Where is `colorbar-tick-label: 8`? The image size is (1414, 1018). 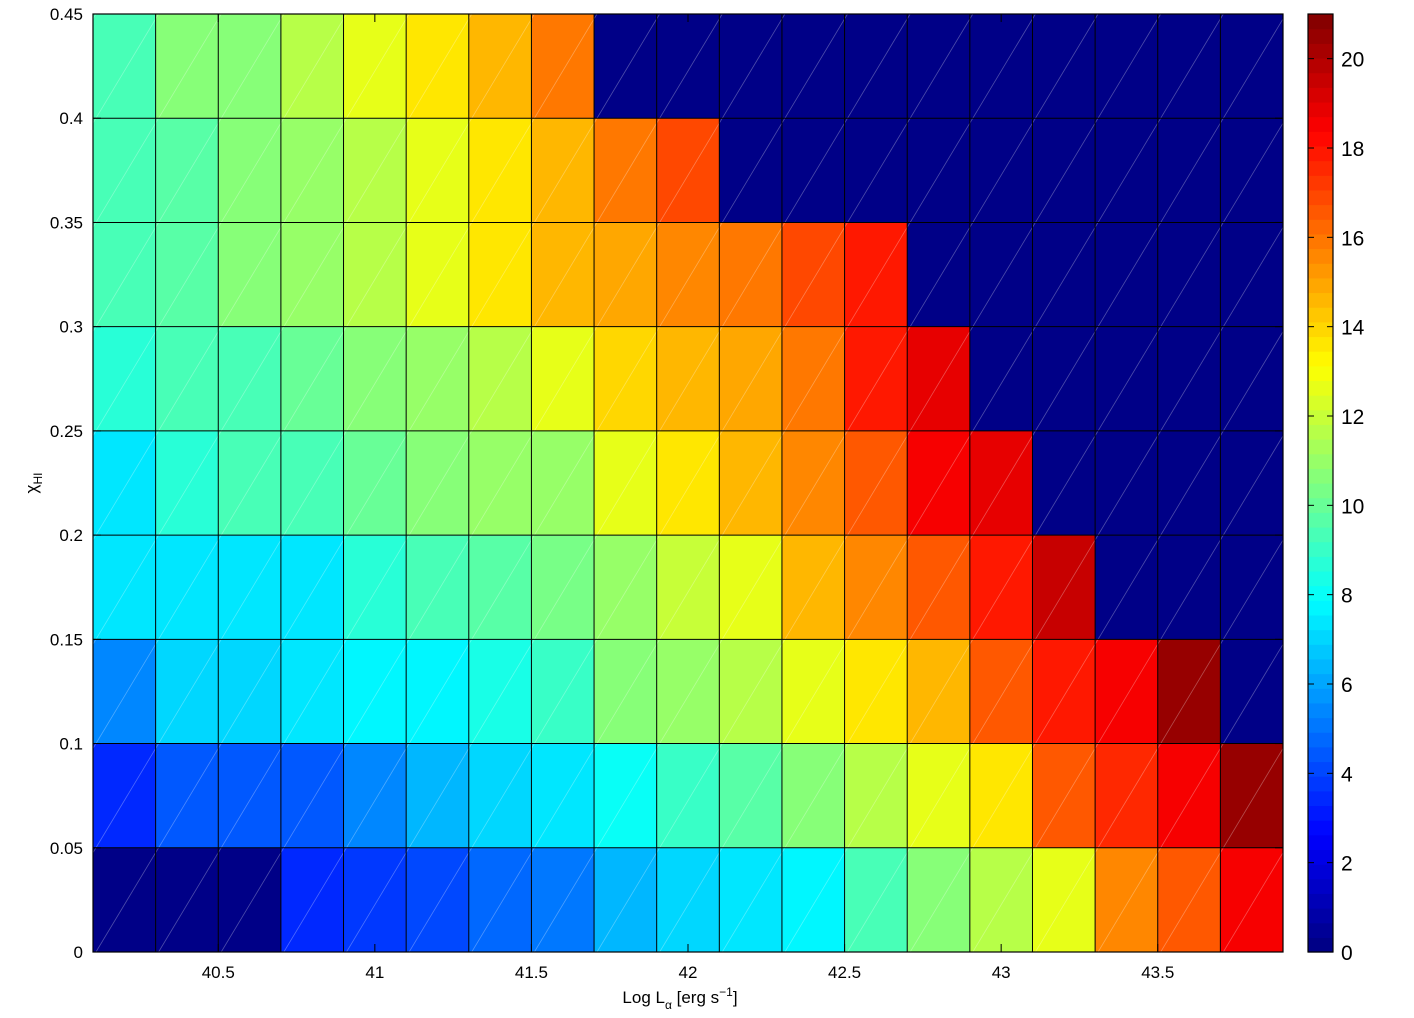 colorbar-tick-label: 8 is located at coordinates (1347, 596).